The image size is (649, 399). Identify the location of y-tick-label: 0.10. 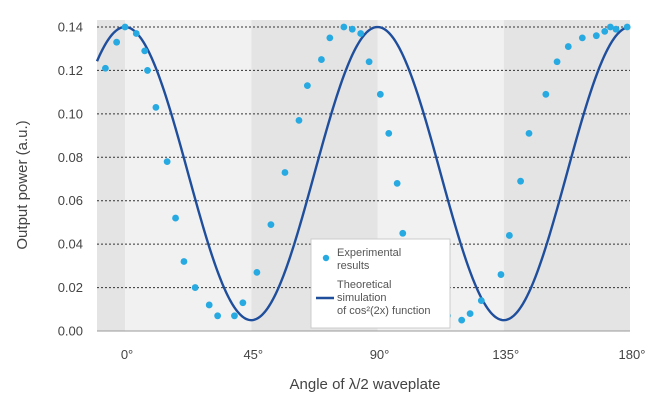
(70, 113).